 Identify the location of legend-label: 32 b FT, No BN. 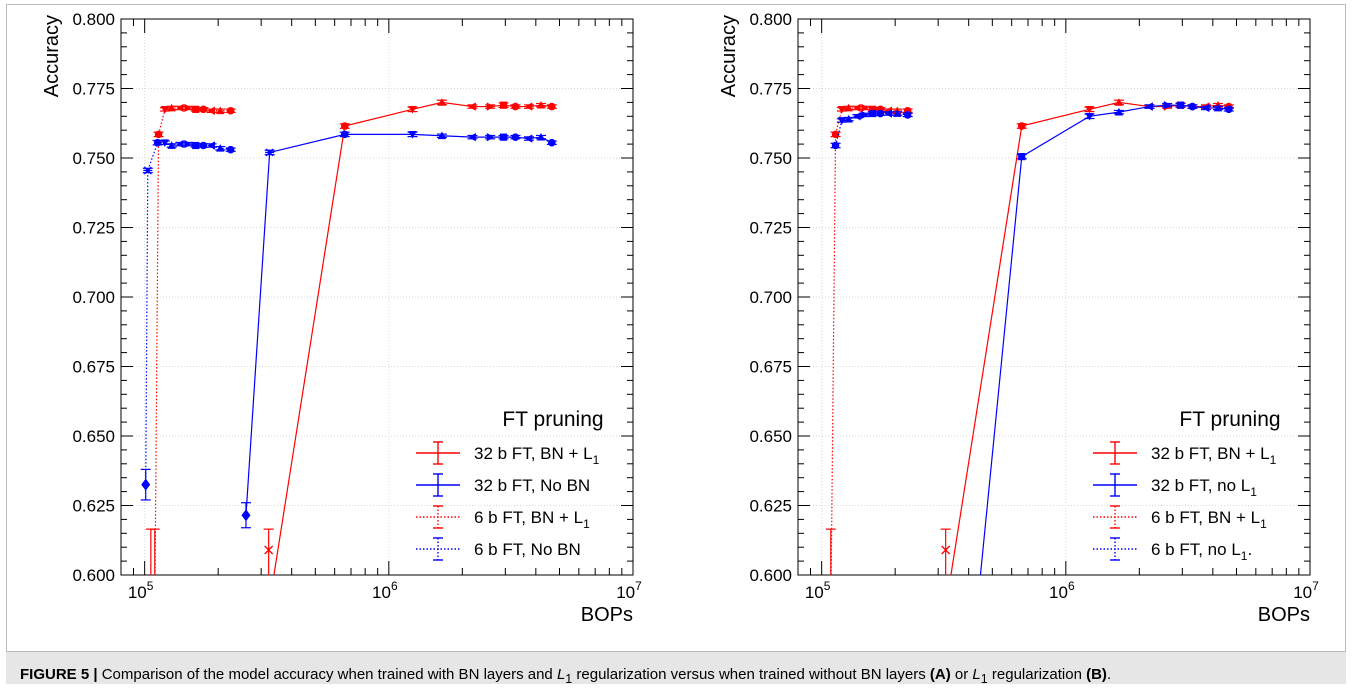
(532, 485).